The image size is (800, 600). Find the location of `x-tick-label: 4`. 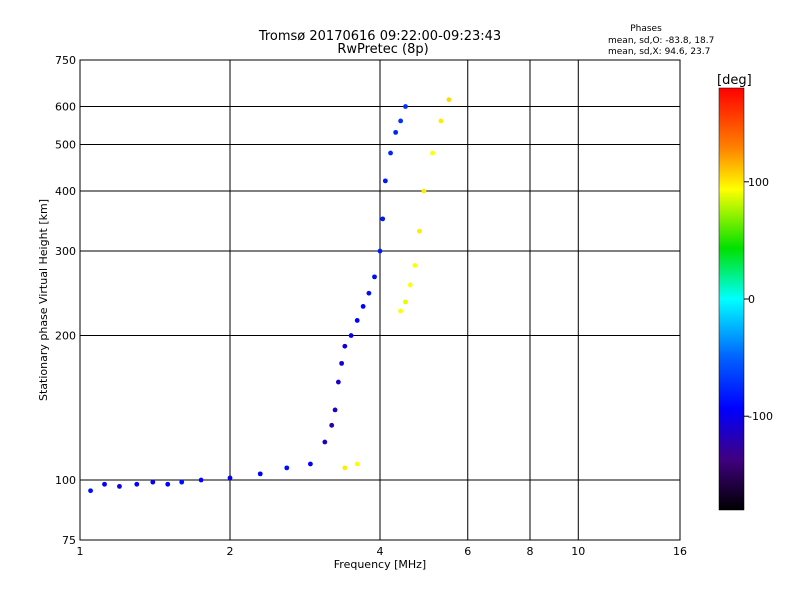

x-tick-label: 4 is located at coordinates (380, 551).